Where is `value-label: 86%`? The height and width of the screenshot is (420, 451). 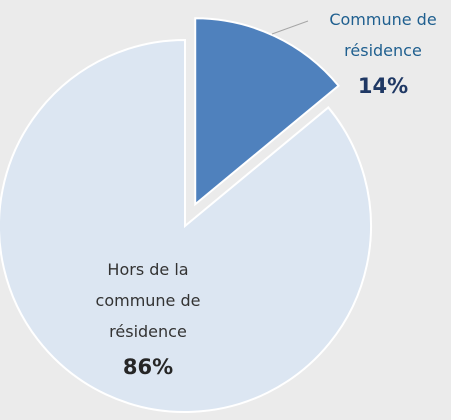 value-label: 86% is located at coordinates (148, 367).